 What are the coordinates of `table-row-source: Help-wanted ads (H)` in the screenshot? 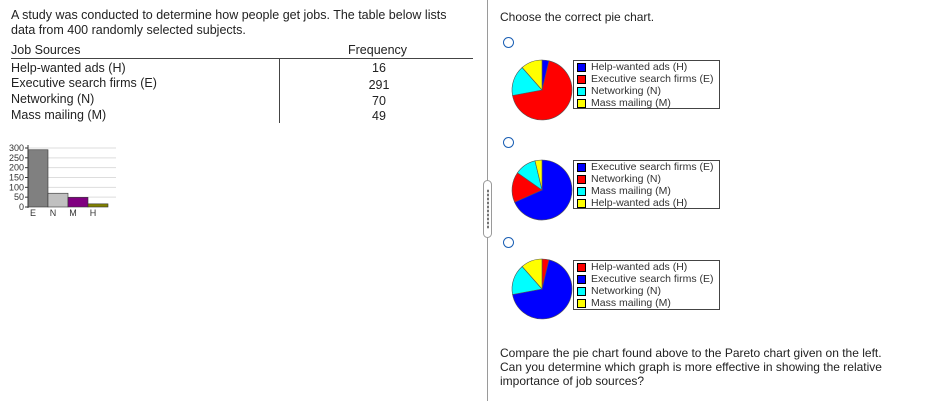 It's located at (68, 68).